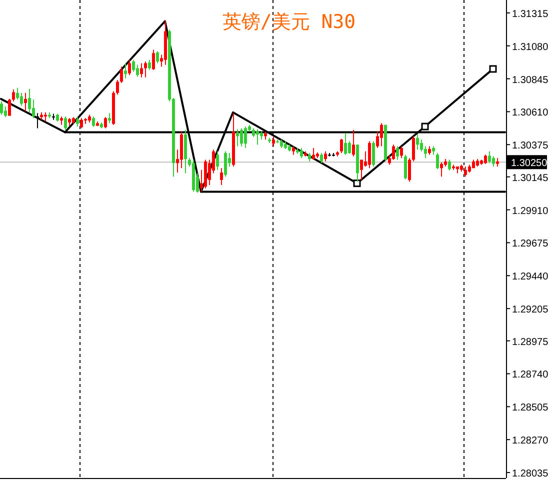  Describe the element at coordinates (530, 375) in the screenshot. I see `y-tick-label: 1.28740` at that location.